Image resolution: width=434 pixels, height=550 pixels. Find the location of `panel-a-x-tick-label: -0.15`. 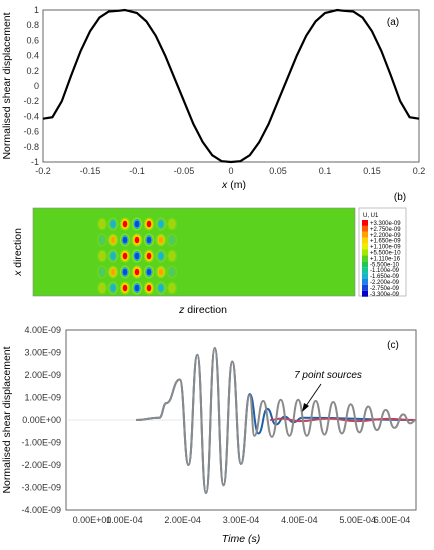

panel-a-x-tick-label: -0.15 is located at coordinates (90, 171).